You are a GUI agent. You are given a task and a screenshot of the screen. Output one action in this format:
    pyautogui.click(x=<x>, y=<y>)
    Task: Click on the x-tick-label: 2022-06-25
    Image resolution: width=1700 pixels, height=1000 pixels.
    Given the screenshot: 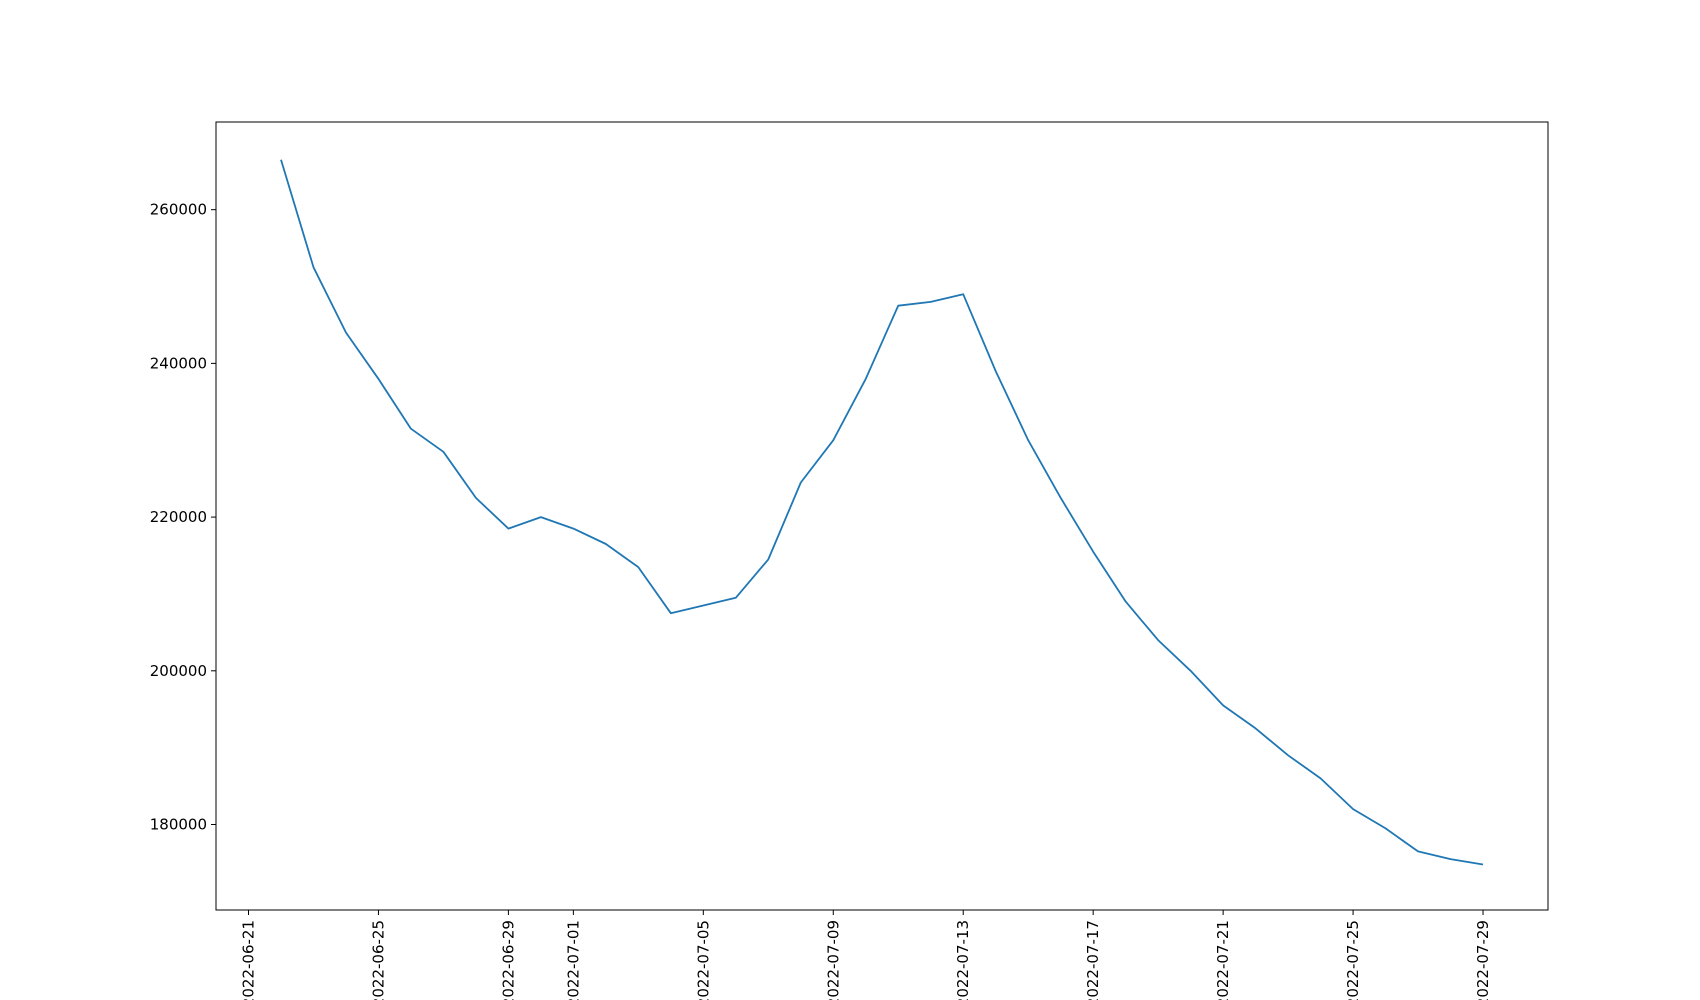 What is the action you would take?
    pyautogui.click(x=378, y=960)
    